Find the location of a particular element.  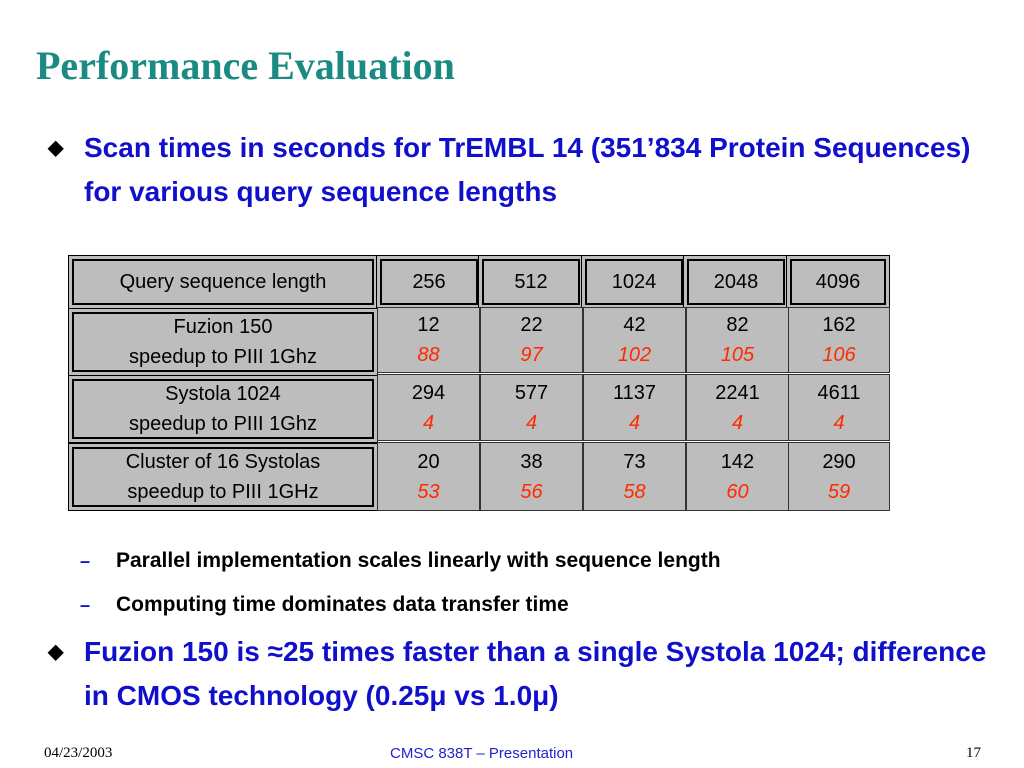

column-header-text: 256 is located at coordinates (429, 282).